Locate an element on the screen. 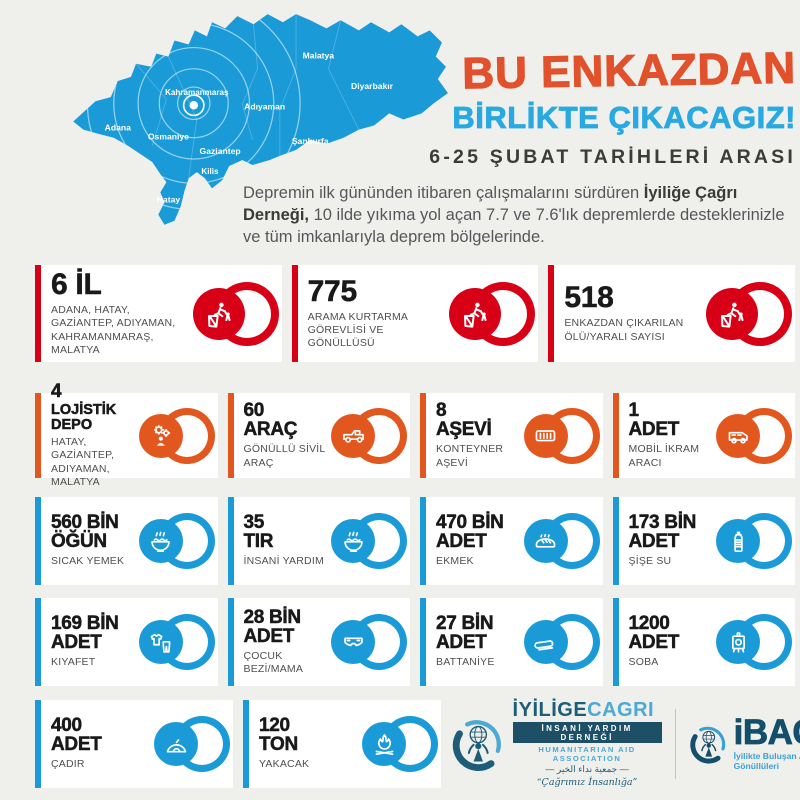 This screenshot has height=800, width=800. ibag-emblem is located at coordinates (708, 745).